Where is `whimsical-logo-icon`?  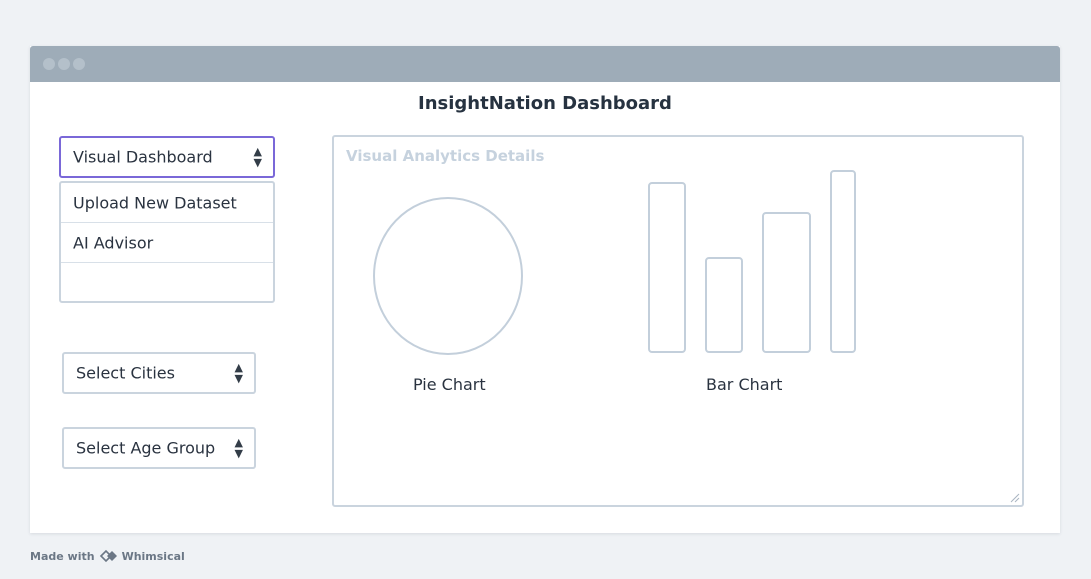
whimsical-logo-icon is located at coordinates (108, 556).